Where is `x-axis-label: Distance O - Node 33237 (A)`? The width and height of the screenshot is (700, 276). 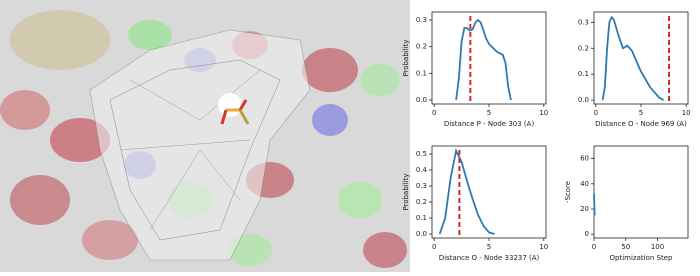
x-axis-label: Distance O - Node 33237 (A) is located at coordinates (489, 258).